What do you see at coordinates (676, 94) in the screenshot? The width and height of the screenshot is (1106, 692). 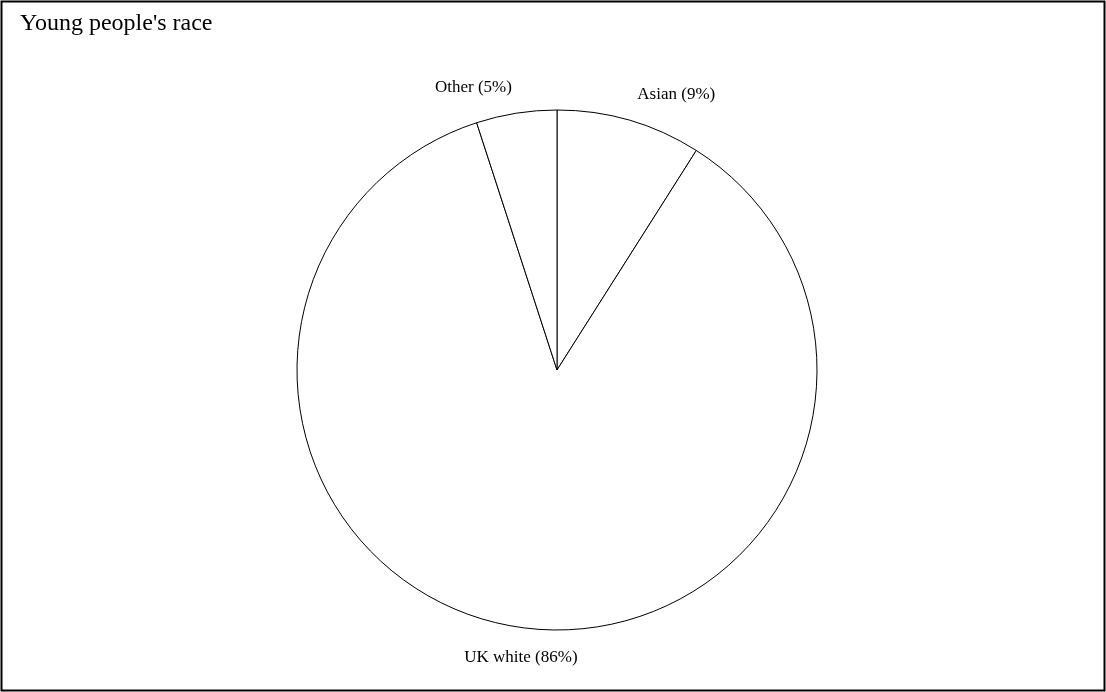 I see `slice-label: Asian (9%)` at bounding box center [676, 94].